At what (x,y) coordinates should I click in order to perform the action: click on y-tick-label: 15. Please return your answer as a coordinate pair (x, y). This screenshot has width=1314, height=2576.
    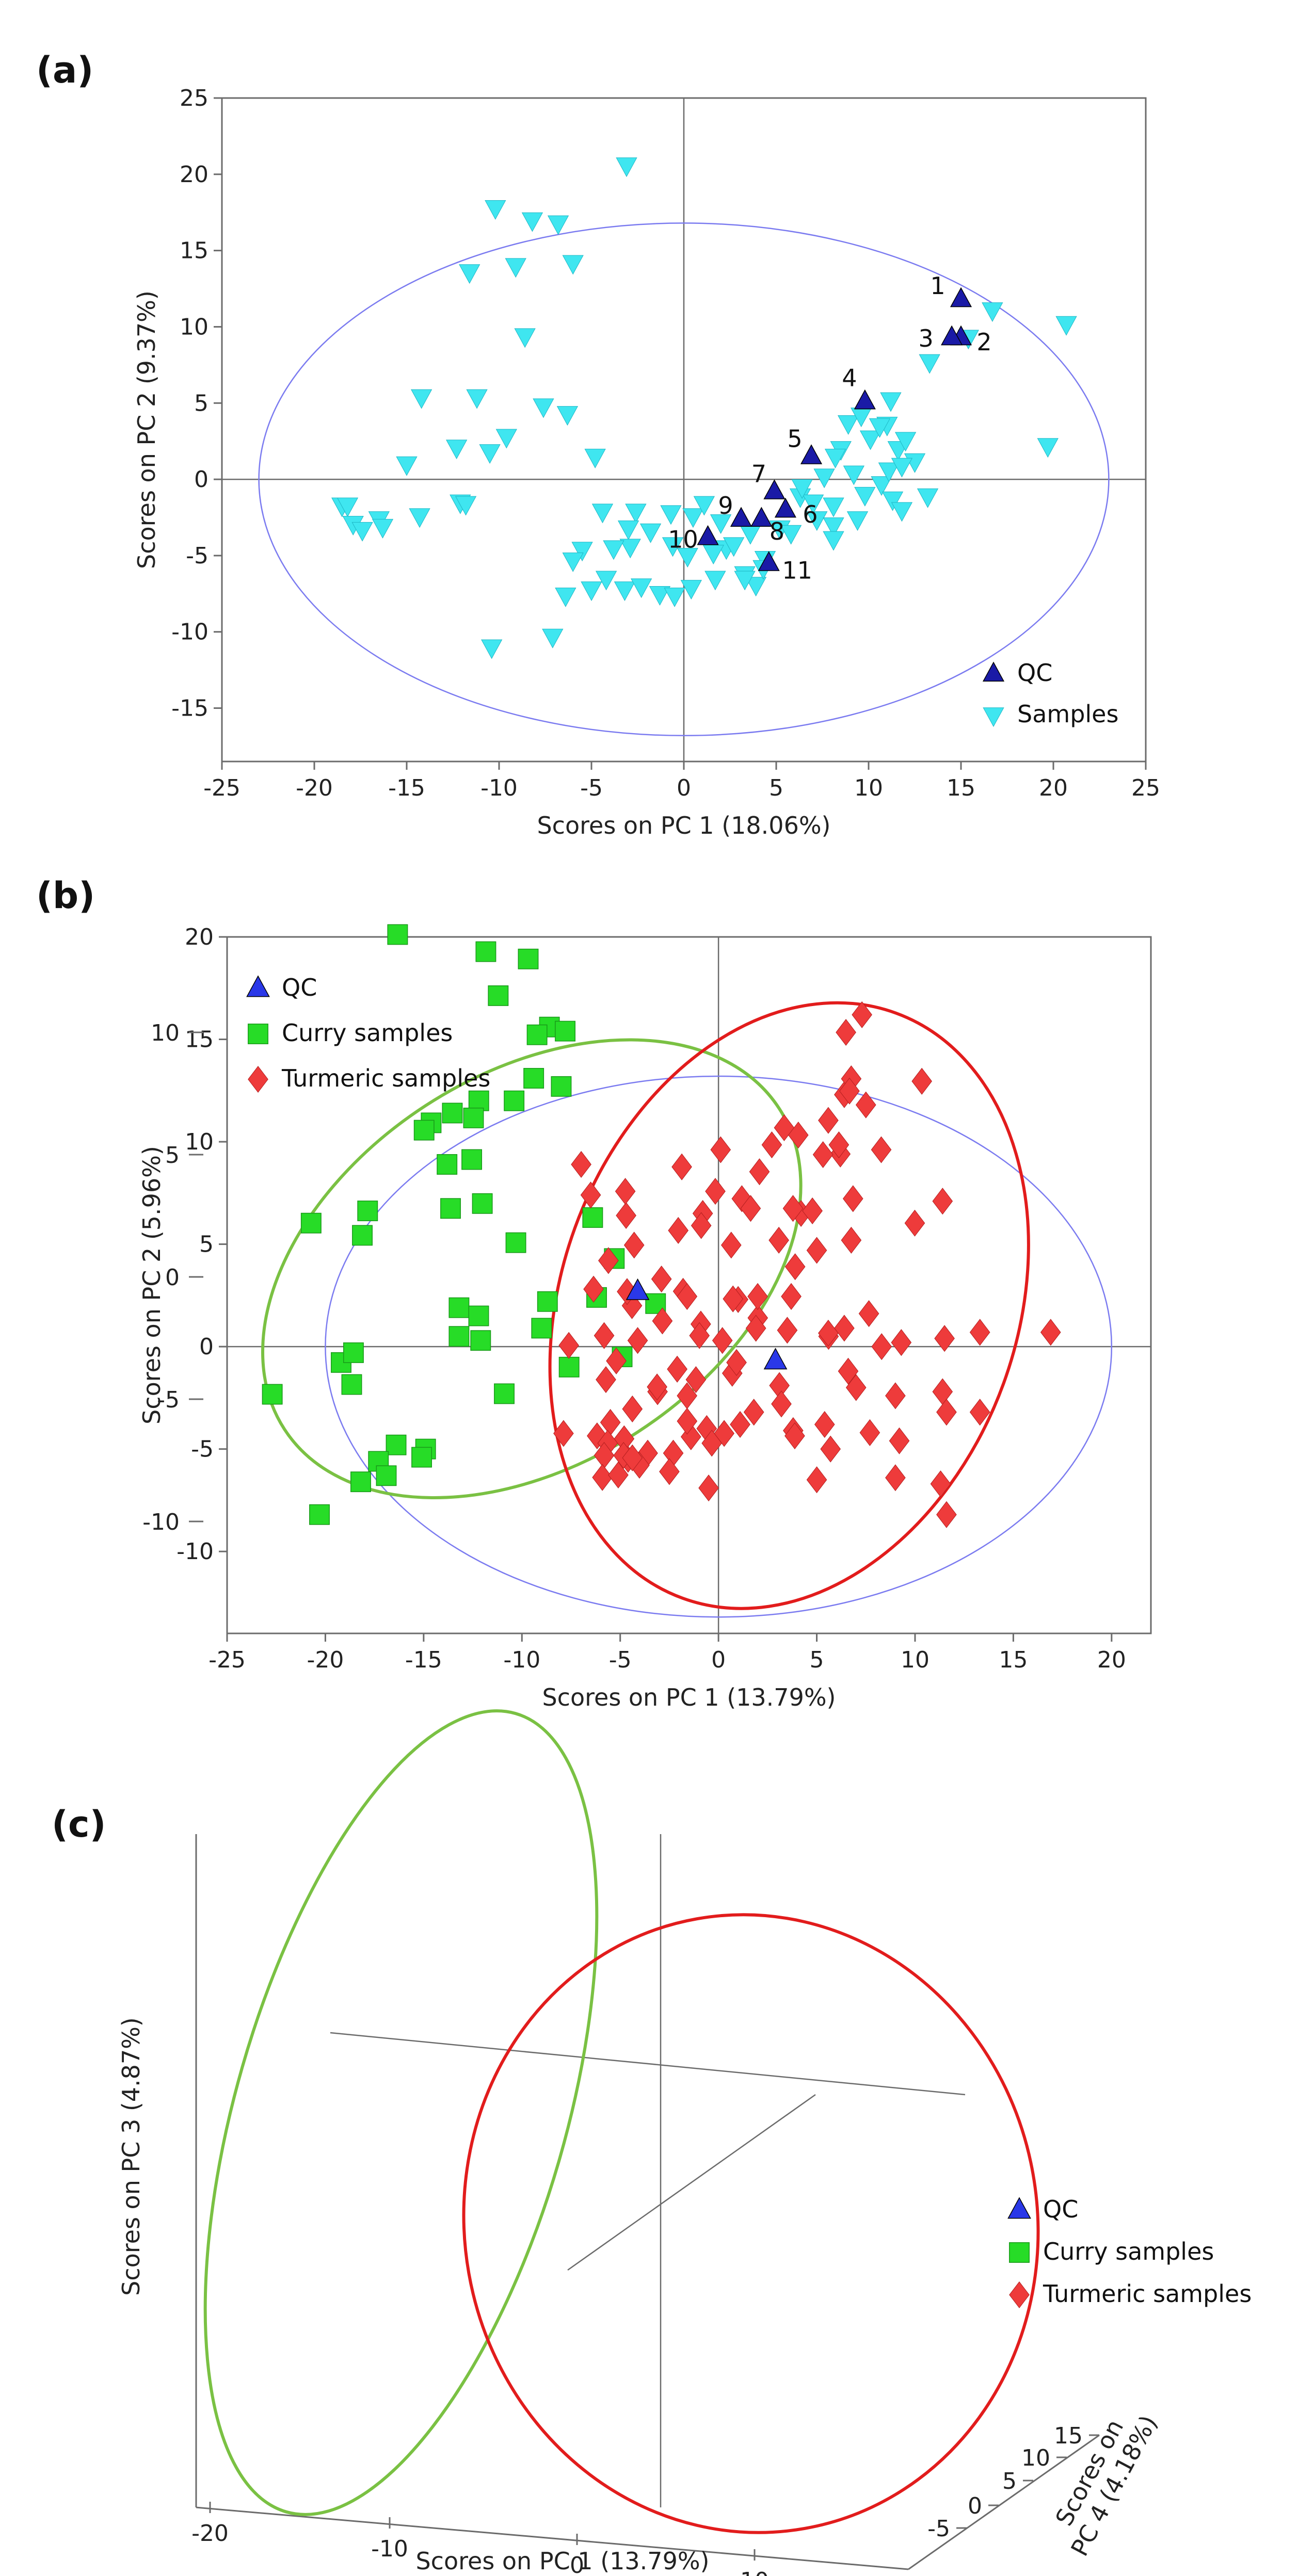
    Looking at the image, I should click on (194, 251).